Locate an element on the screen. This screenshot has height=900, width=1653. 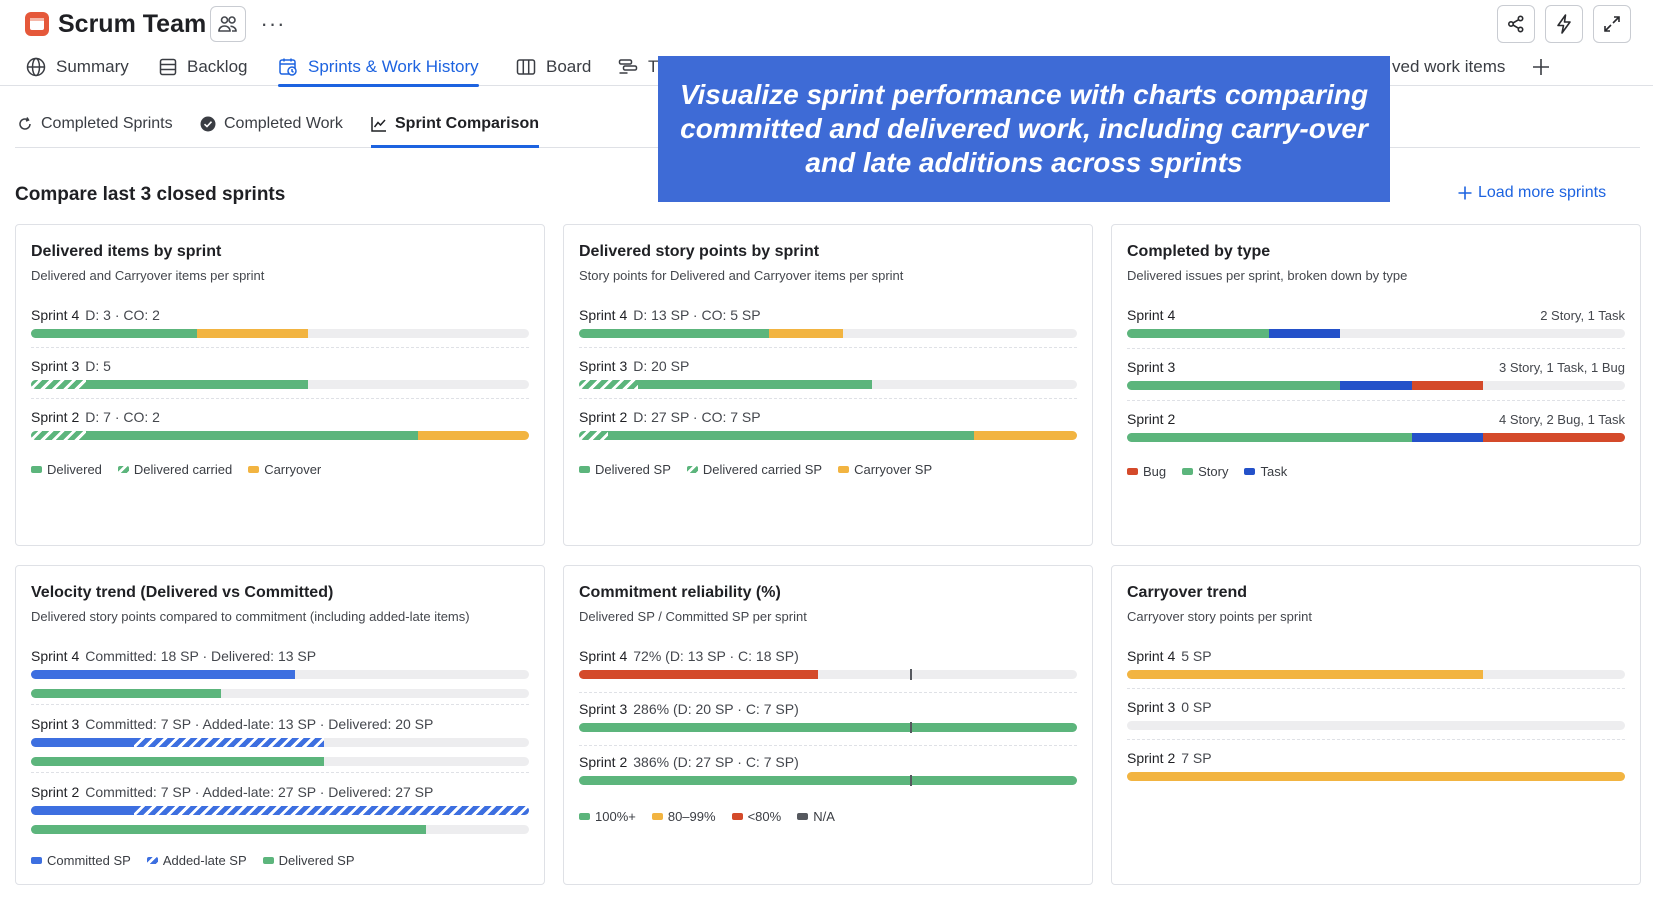
tab-sprint-comparison: Sprint Comparison is located at coordinates (455, 124).